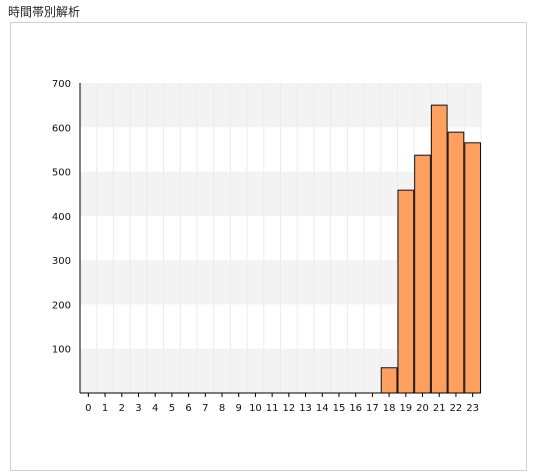 This screenshot has height=476, width=536. Describe the element at coordinates (205, 408) in the screenshot. I see `x-tick-label: 7` at that location.